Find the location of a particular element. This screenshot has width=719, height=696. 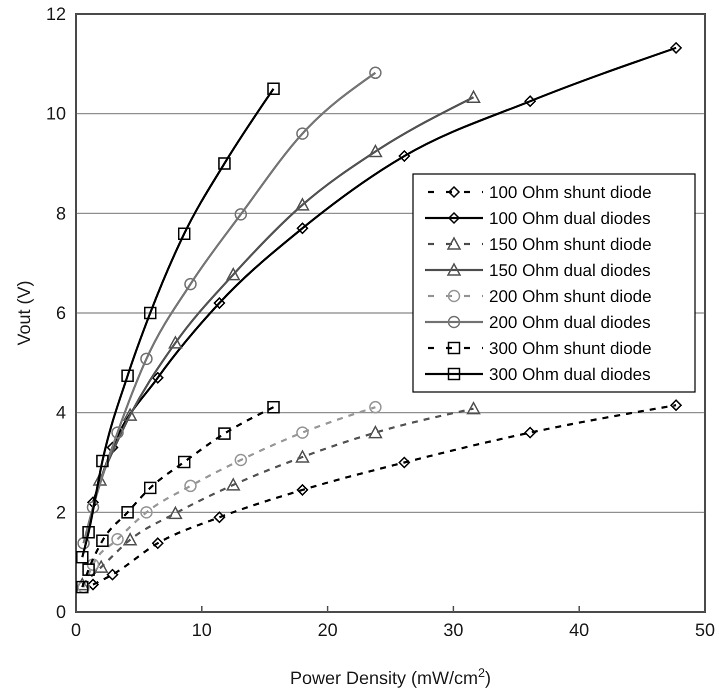

x-tick-label: 0 is located at coordinates (76, 630).